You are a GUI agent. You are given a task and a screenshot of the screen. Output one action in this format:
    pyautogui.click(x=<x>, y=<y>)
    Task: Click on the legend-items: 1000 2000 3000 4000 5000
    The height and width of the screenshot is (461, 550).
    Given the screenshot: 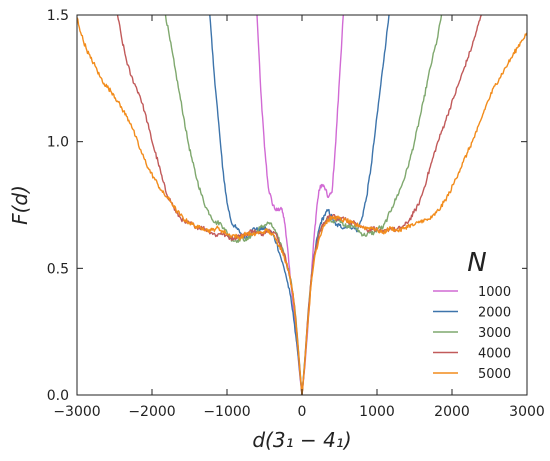 What is the action you would take?
    pyautogui.click(x=472, y=333)
    